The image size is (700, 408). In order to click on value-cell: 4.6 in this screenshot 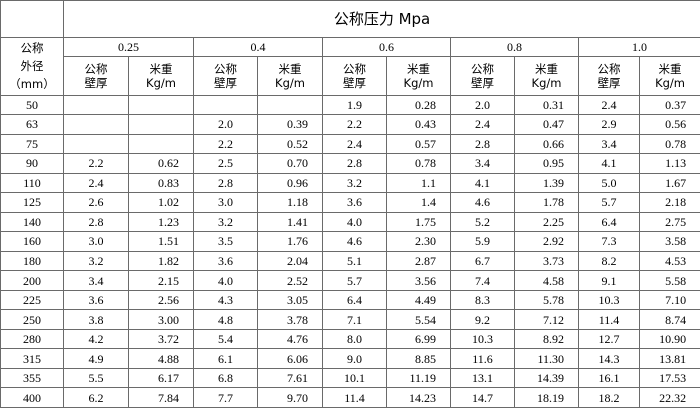, I will do `click(482, 202)`.